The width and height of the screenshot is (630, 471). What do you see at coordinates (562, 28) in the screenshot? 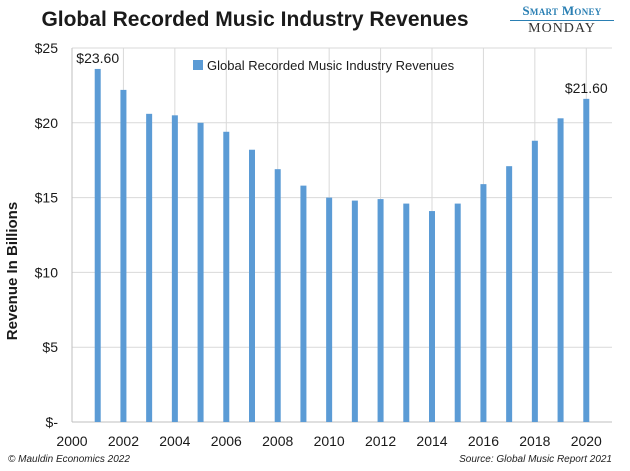
I see `brand-logo-bottom: MONDAY` at bounding box center [562, 28].